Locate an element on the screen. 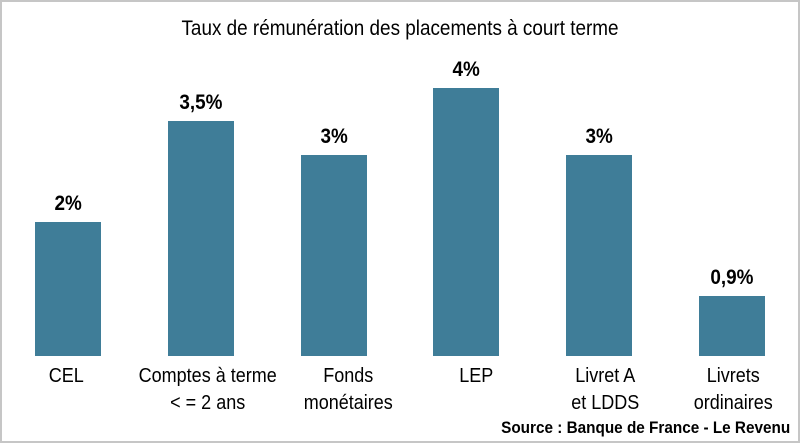 The height and width of the screenshot is (443, 800). bar-column: 0,9% is located at coordinates (731, 311).